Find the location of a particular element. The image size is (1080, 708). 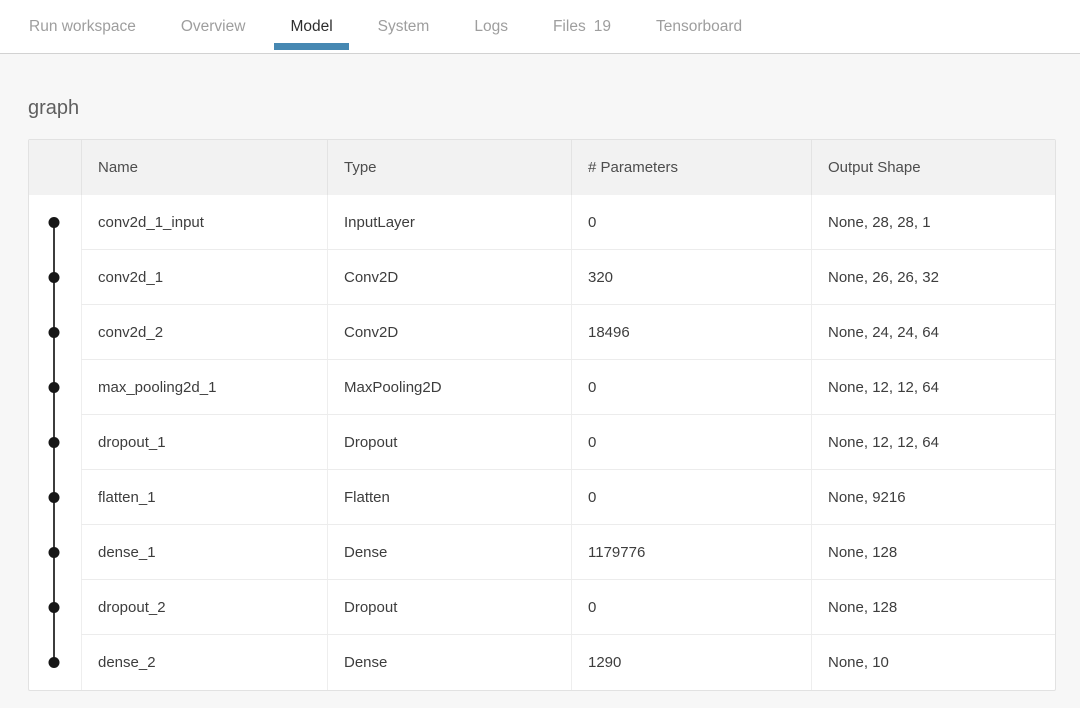

cell-name: flatten_1 is located at coordinates (204, 497).